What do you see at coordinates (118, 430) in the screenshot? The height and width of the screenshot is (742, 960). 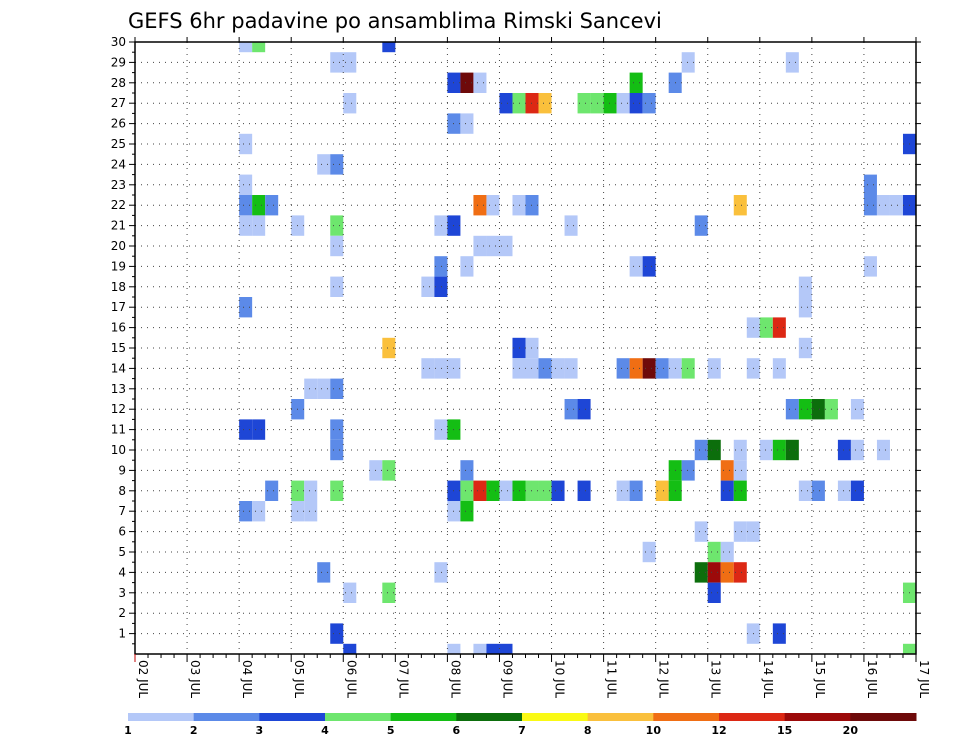 I see `y-tick-label: 11` at bounding box center [118, 430].